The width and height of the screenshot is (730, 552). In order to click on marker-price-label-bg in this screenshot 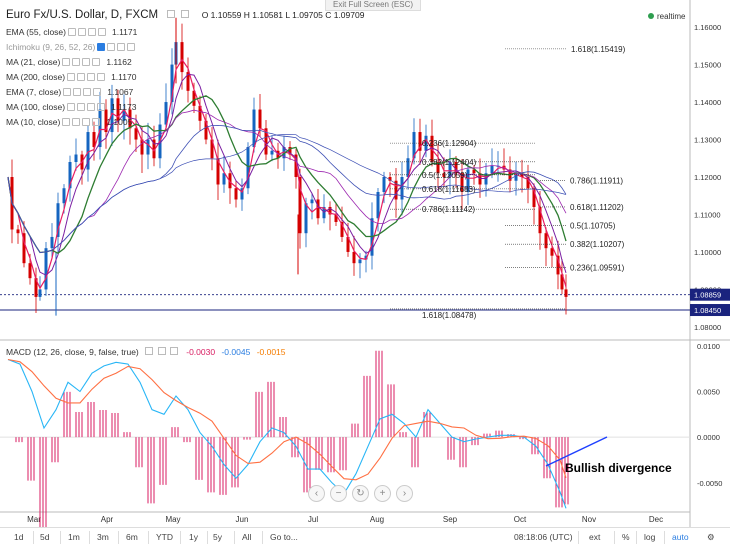, I will do `click(710, 310)`.